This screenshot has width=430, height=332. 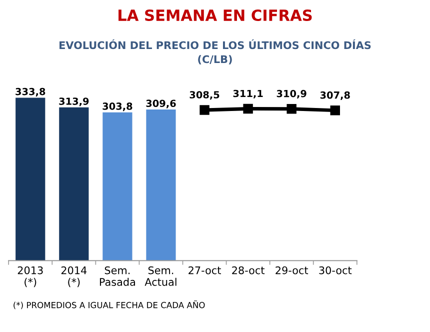 What do you see at coordinates (215, 51) in the screenshot?
I see `chart-subtitle: EVOLUCIÓN DEL PRECIO DE LOS ÚLTIMOS CINCO DÍAS (C/LB)` at bounding box center [215, 51].